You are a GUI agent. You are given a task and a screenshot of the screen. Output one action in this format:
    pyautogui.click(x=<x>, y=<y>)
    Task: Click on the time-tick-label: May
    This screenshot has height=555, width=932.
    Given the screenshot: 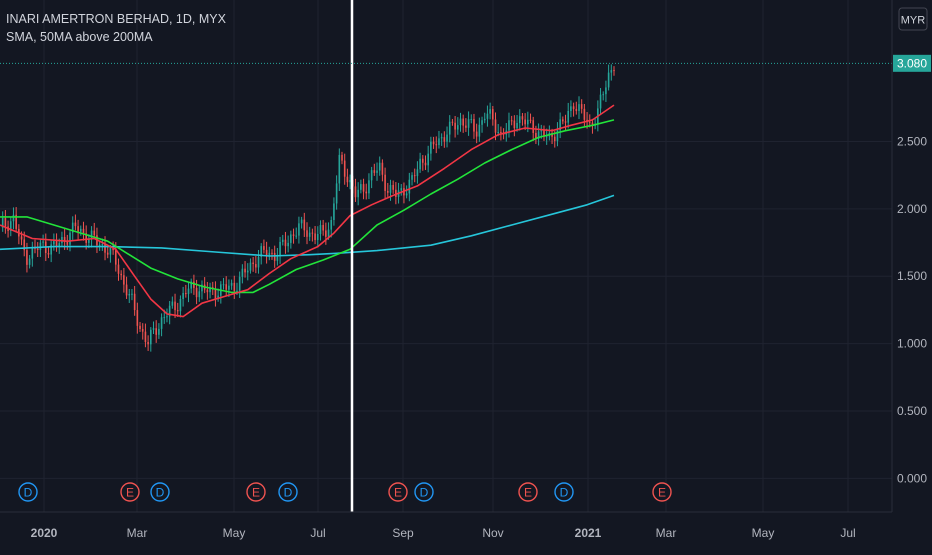 What is the action you would take?
    pyautogui.click(x=763, y=533)
    